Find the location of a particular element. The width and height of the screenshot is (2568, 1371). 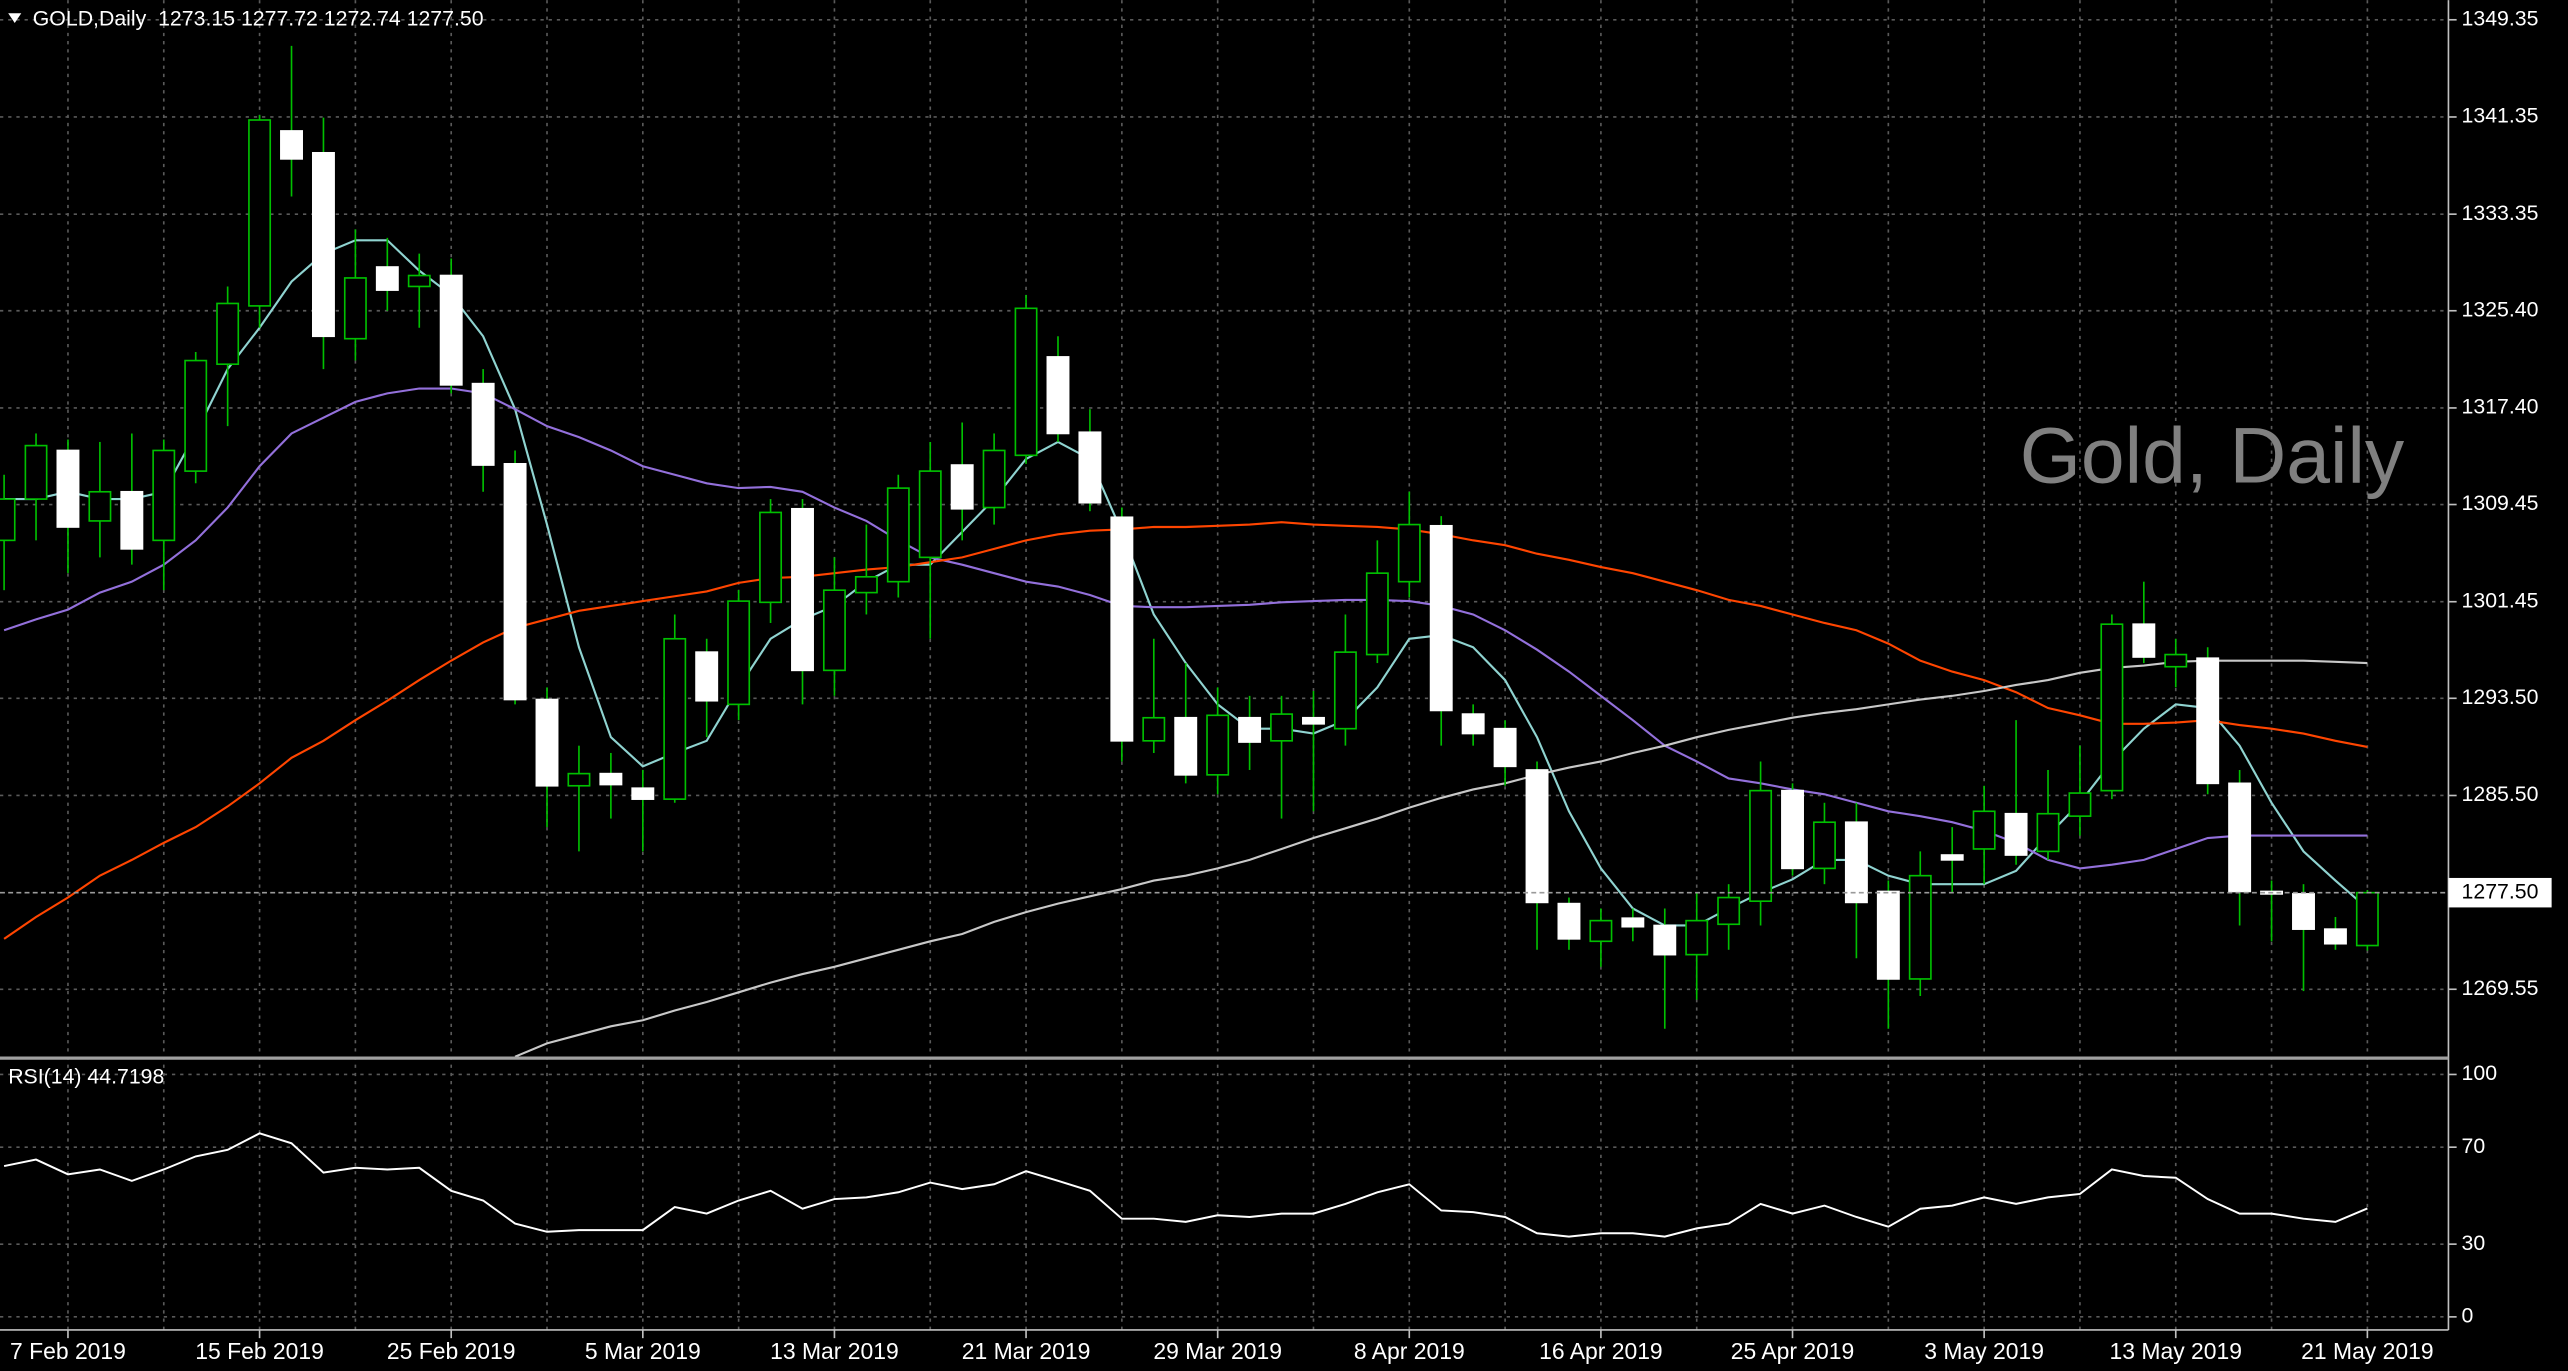

y-tick-label: 30 is located at coordinates (2474, 1243).